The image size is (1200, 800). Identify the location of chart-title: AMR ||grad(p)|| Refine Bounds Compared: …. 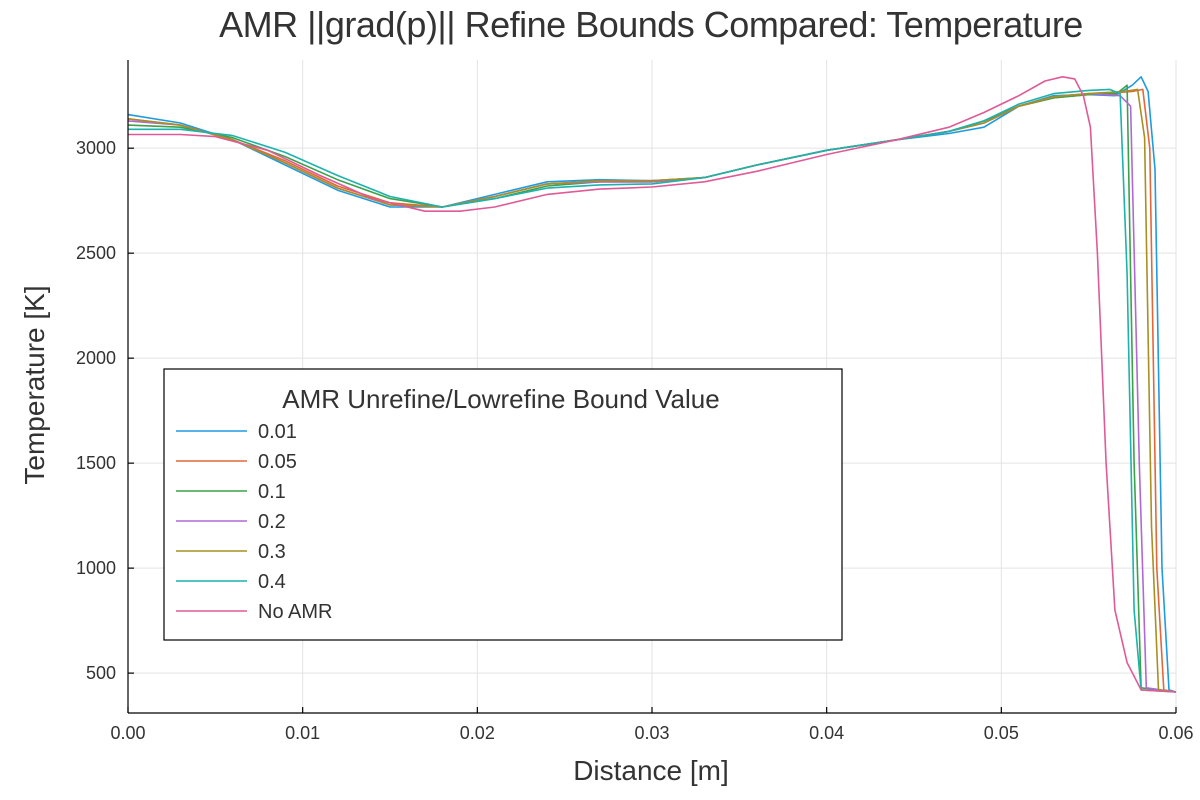
(651, 24).